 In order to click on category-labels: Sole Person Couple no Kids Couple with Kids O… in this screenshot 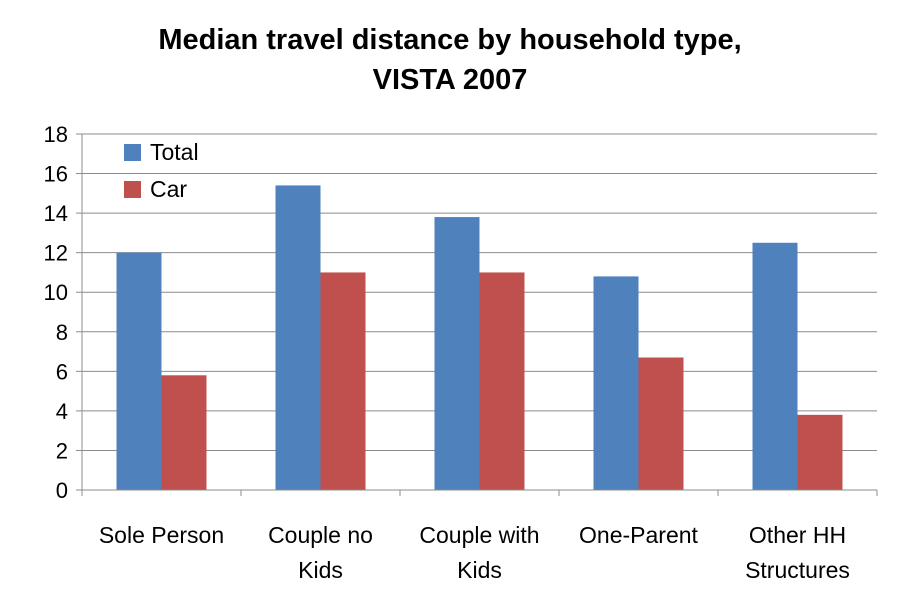, I will do `click(474, 552)`.